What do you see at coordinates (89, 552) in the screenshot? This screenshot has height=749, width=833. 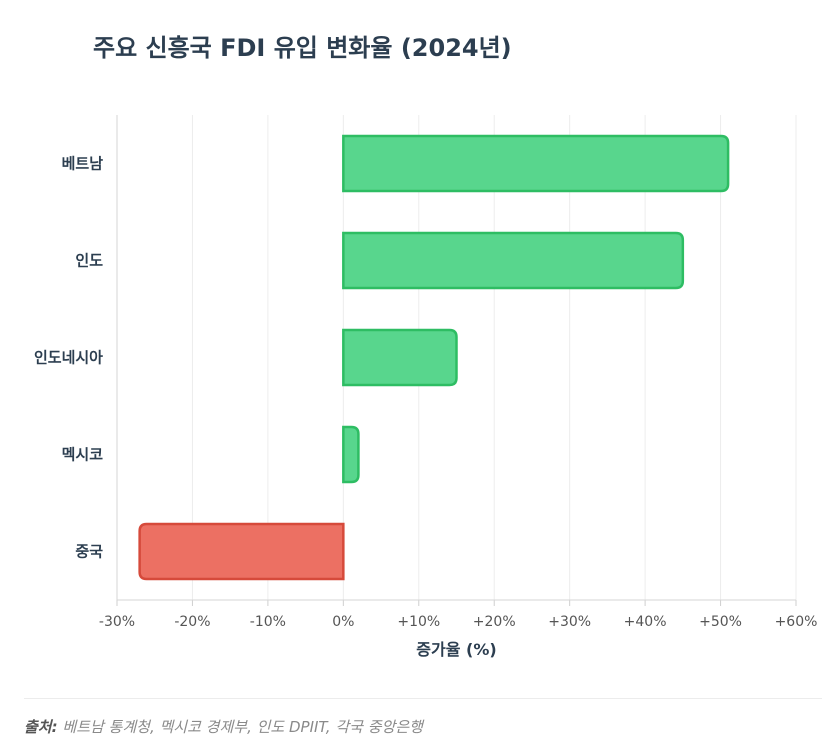 I see `category-label: 중국` at bounding box center [89, 552].